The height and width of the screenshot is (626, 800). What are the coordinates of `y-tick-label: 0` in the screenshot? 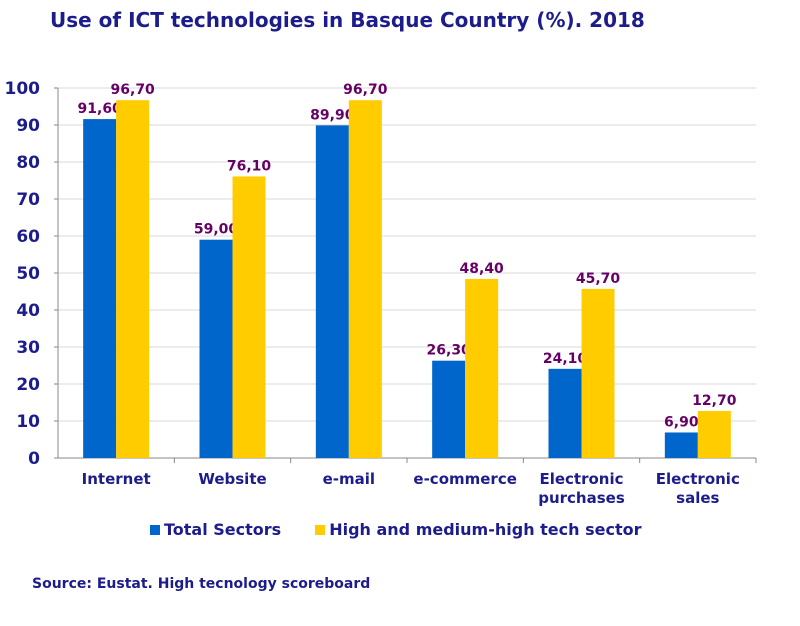 It's located at (34, 459).